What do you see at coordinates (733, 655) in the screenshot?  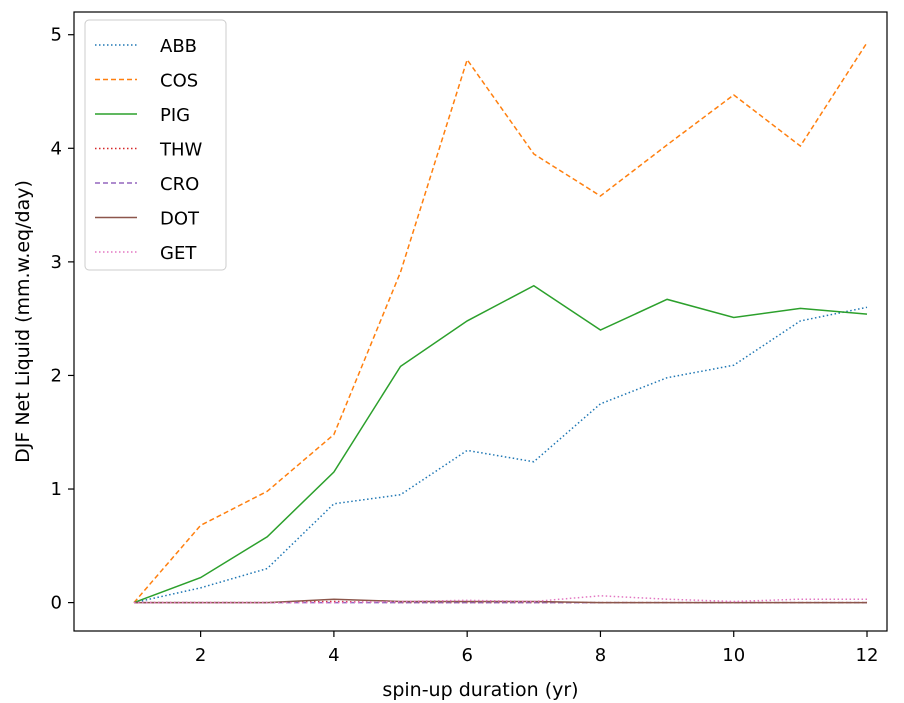 I see `x-tick-label: 10` at bounding box center [733, 655].